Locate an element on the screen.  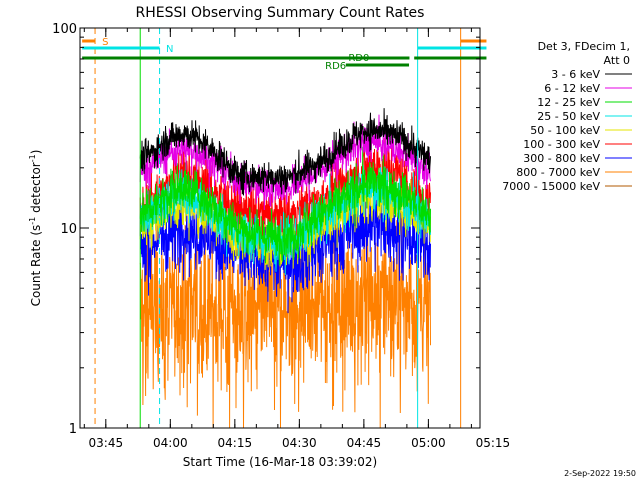
legend-label-25-50-kev: 25 - 50 keV is located at coordinates (568, 116).